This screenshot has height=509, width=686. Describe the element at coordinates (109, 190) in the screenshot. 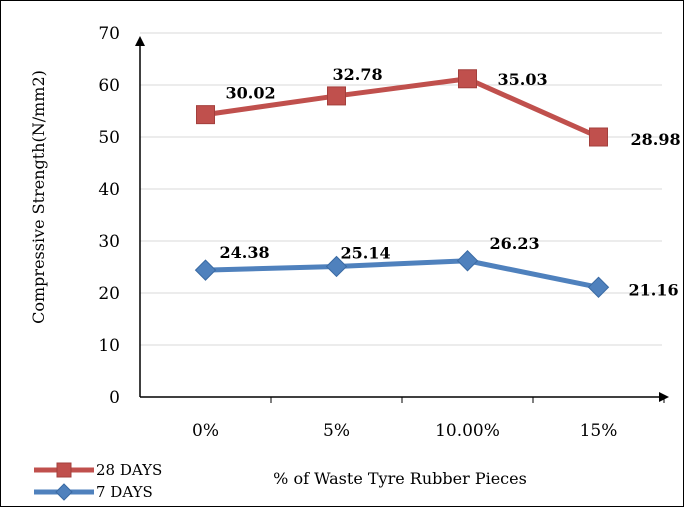

I see `y-tick-label: 40` at that location.